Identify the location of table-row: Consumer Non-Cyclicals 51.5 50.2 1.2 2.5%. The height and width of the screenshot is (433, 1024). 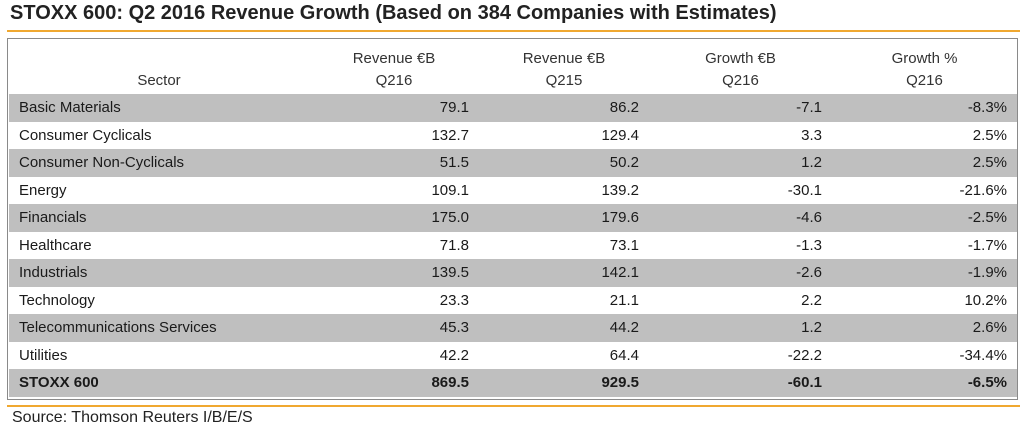
(513, 163).